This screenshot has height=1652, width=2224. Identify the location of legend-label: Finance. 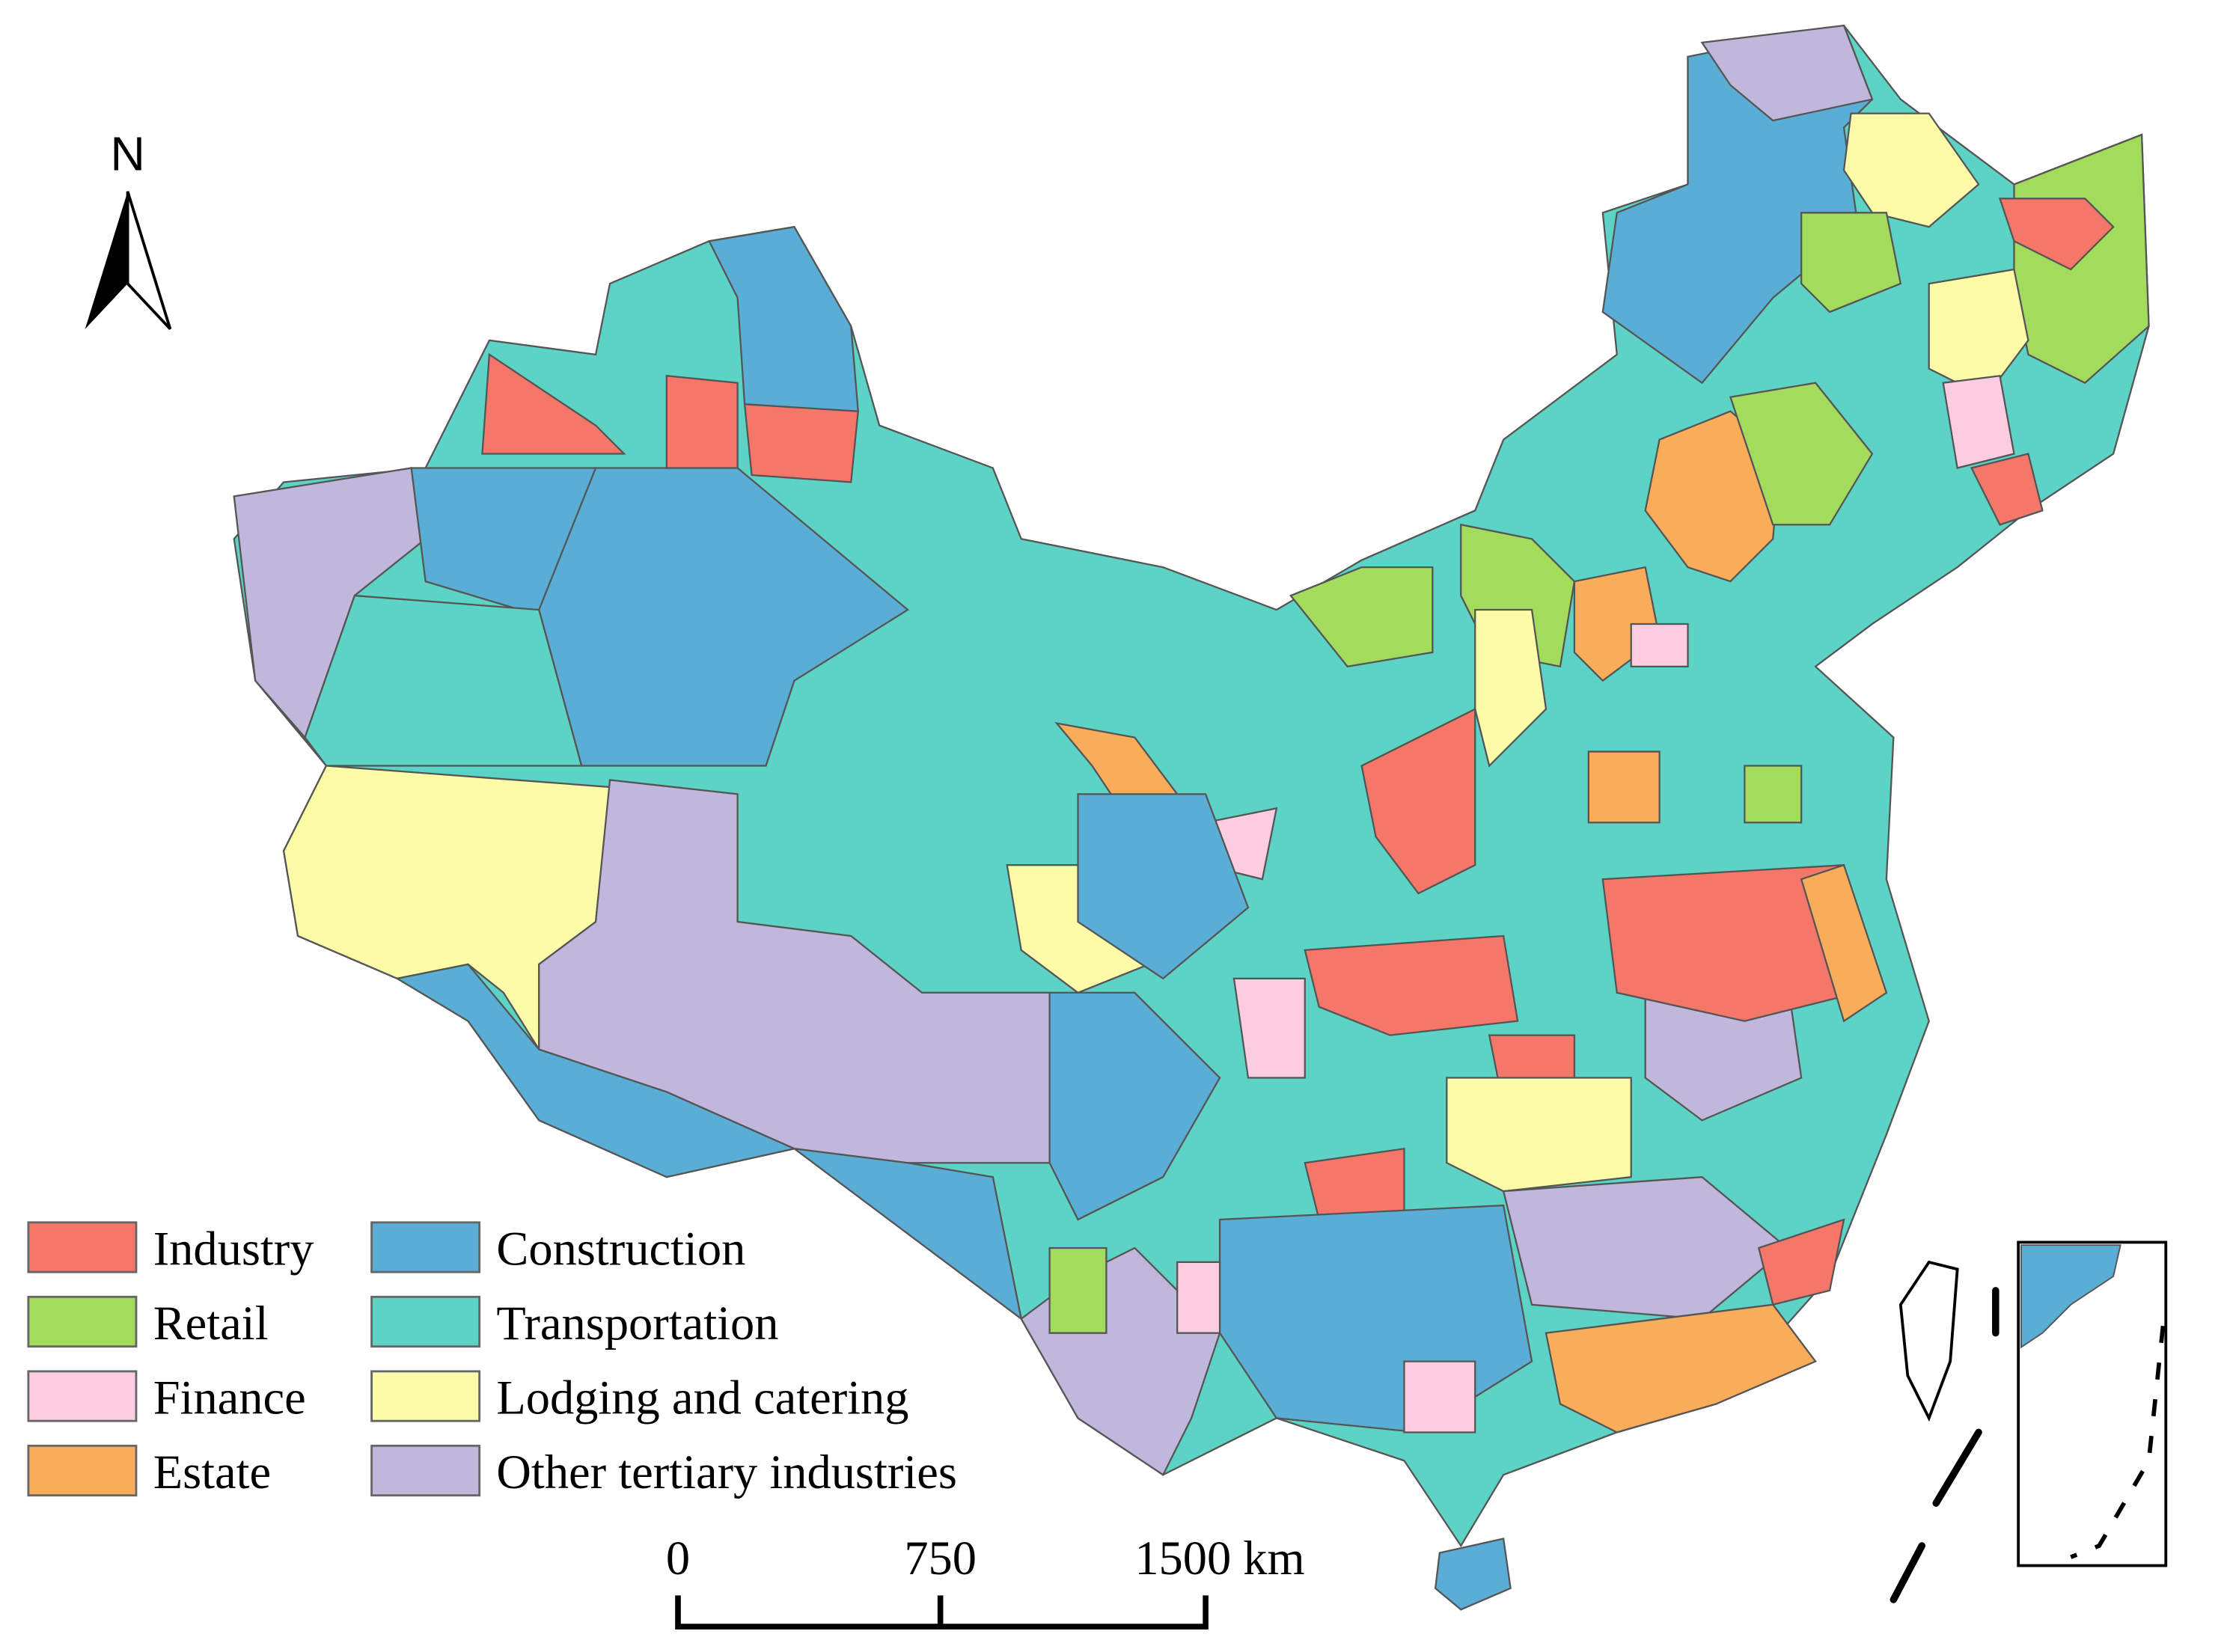
(229, 1398).